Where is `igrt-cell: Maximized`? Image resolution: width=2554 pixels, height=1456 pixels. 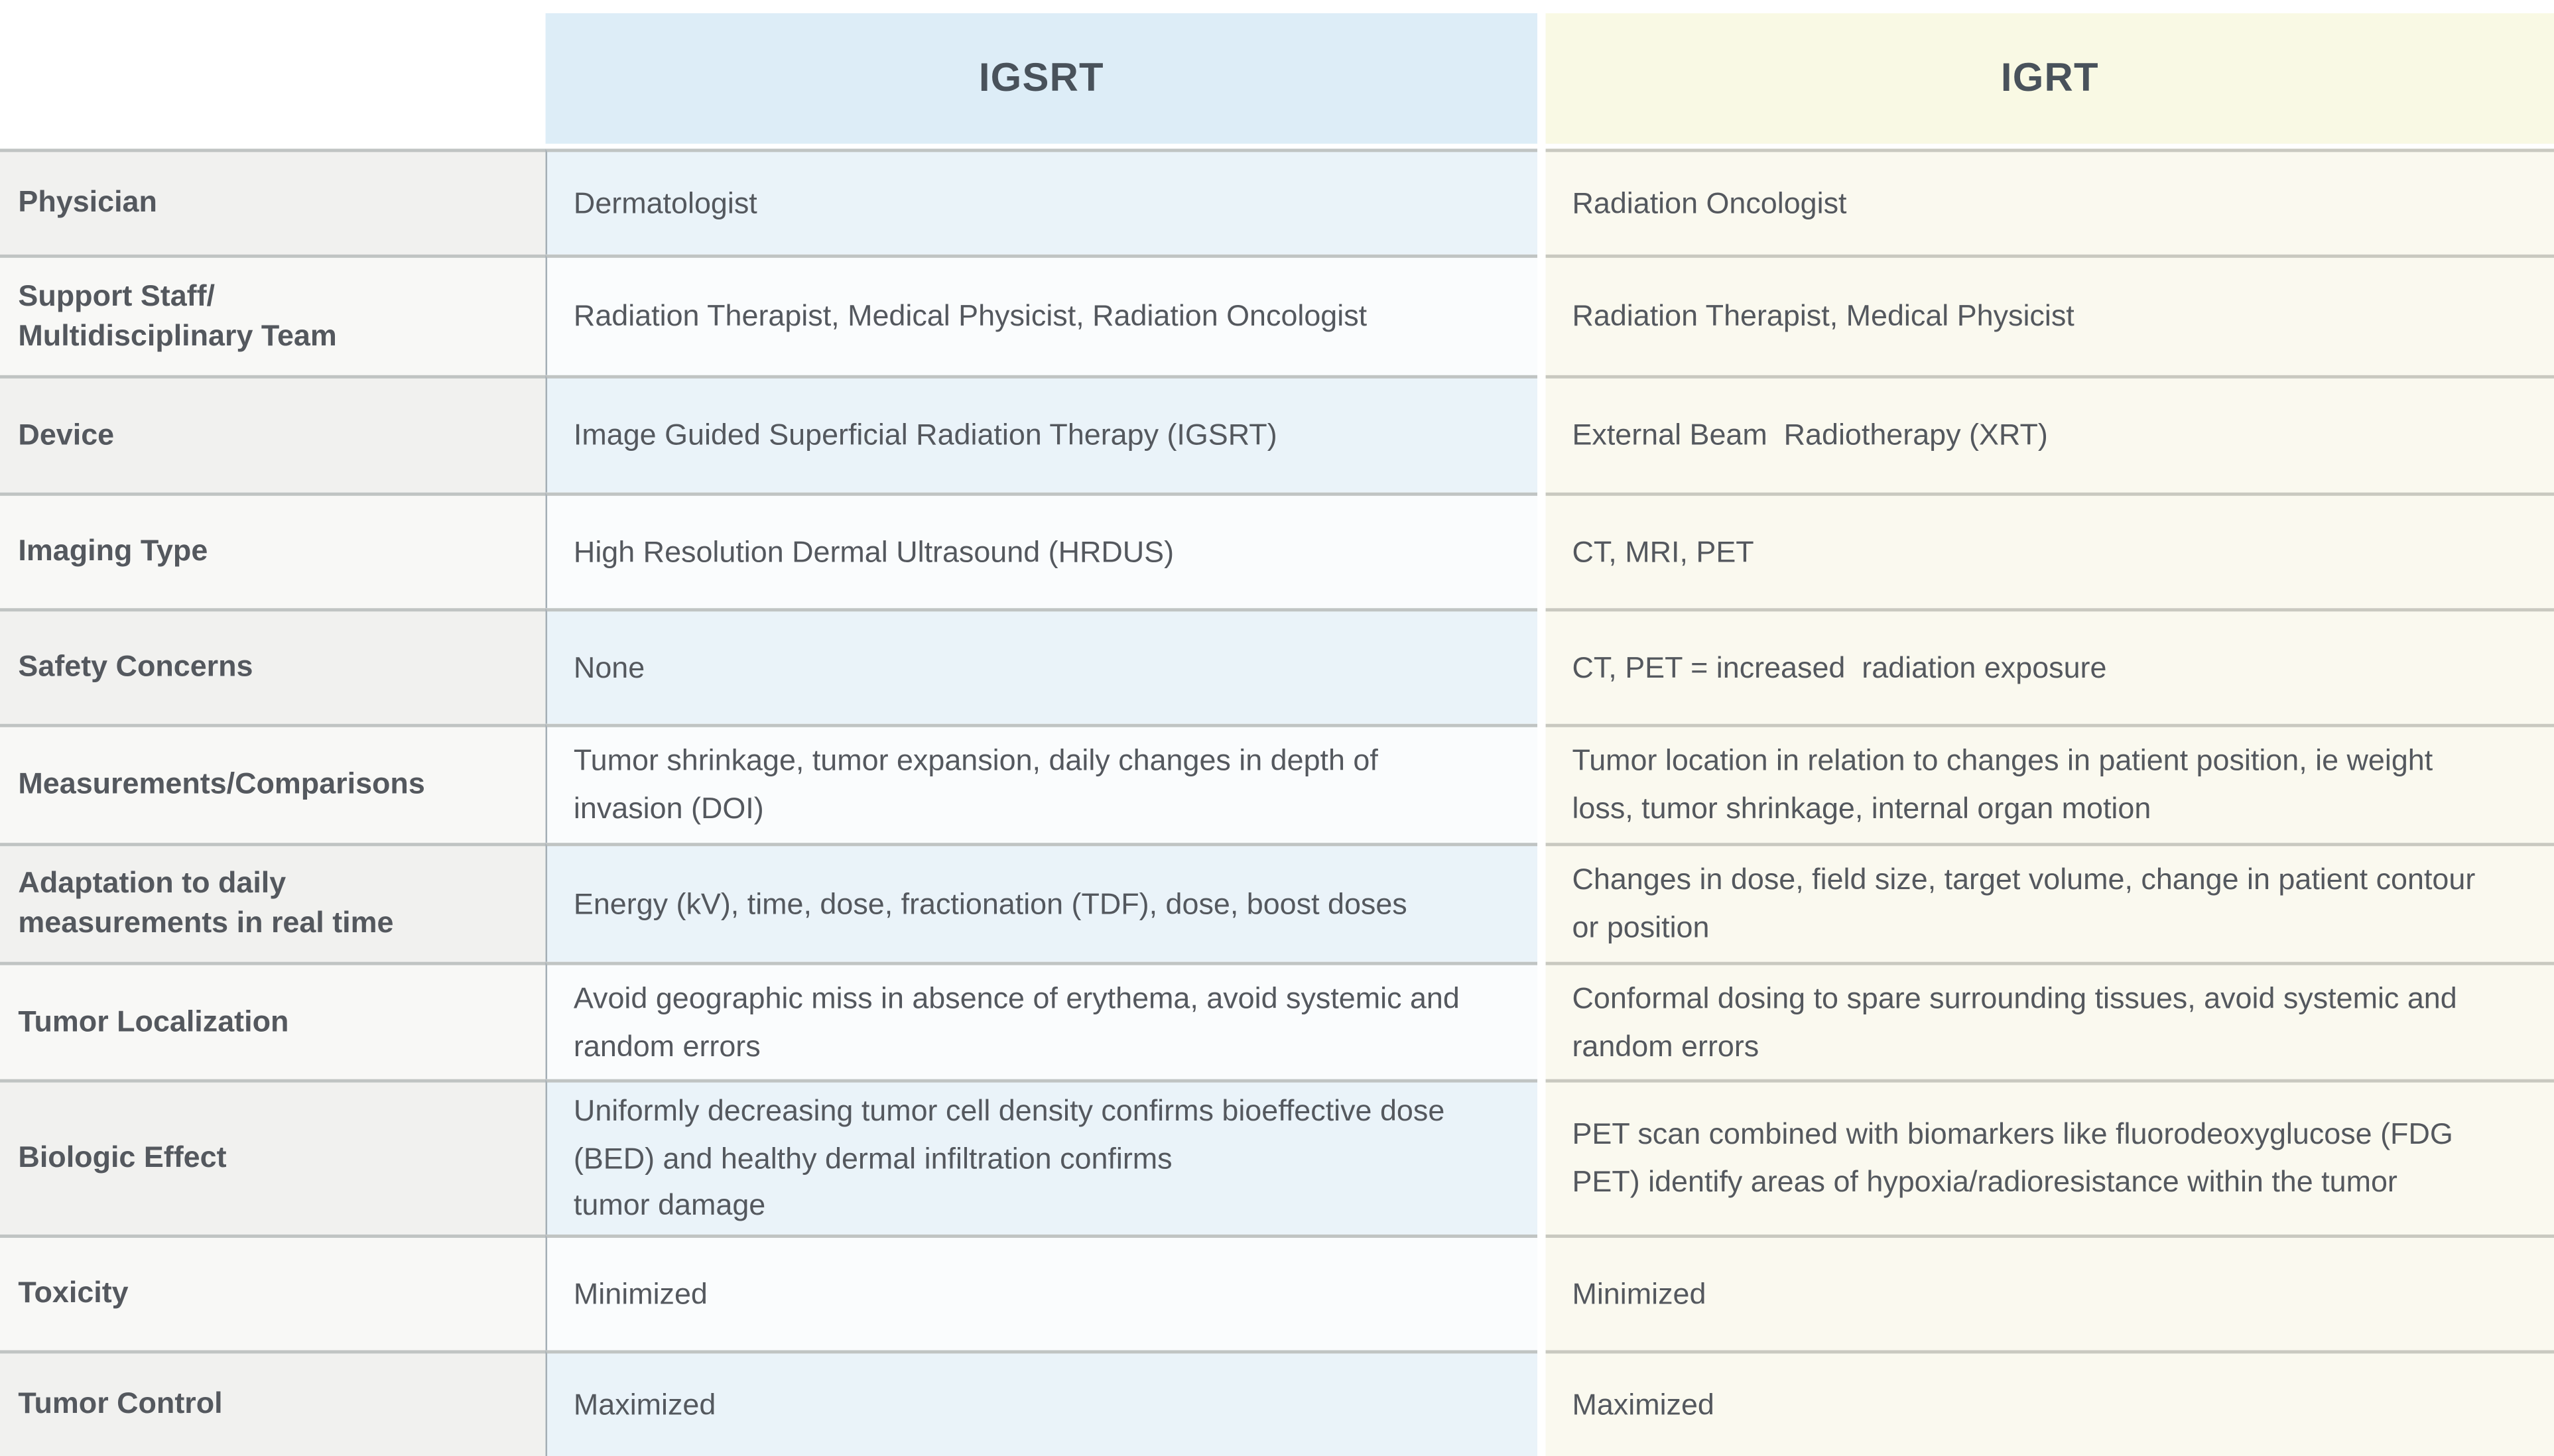
igrt-cell: Maximized is located at coordinates (2049, 1403).